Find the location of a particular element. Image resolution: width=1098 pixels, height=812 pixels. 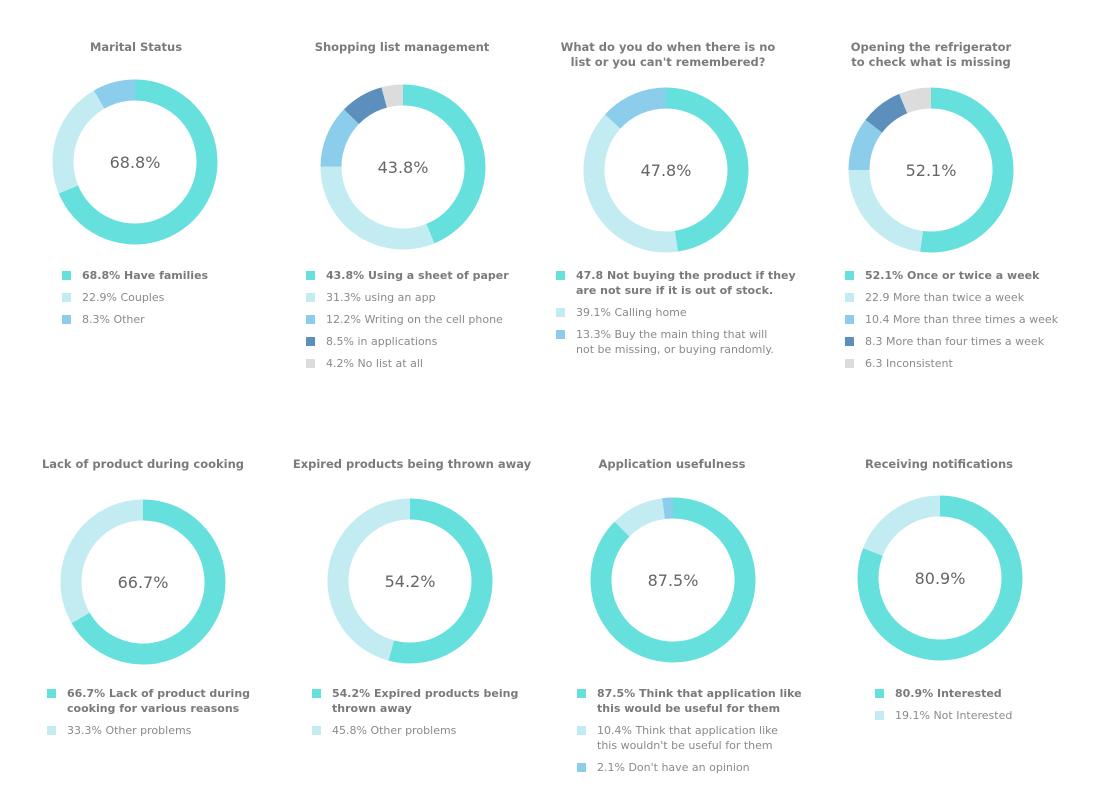

legend-label: 31.3% using an app is located at coordinates (381, 297).